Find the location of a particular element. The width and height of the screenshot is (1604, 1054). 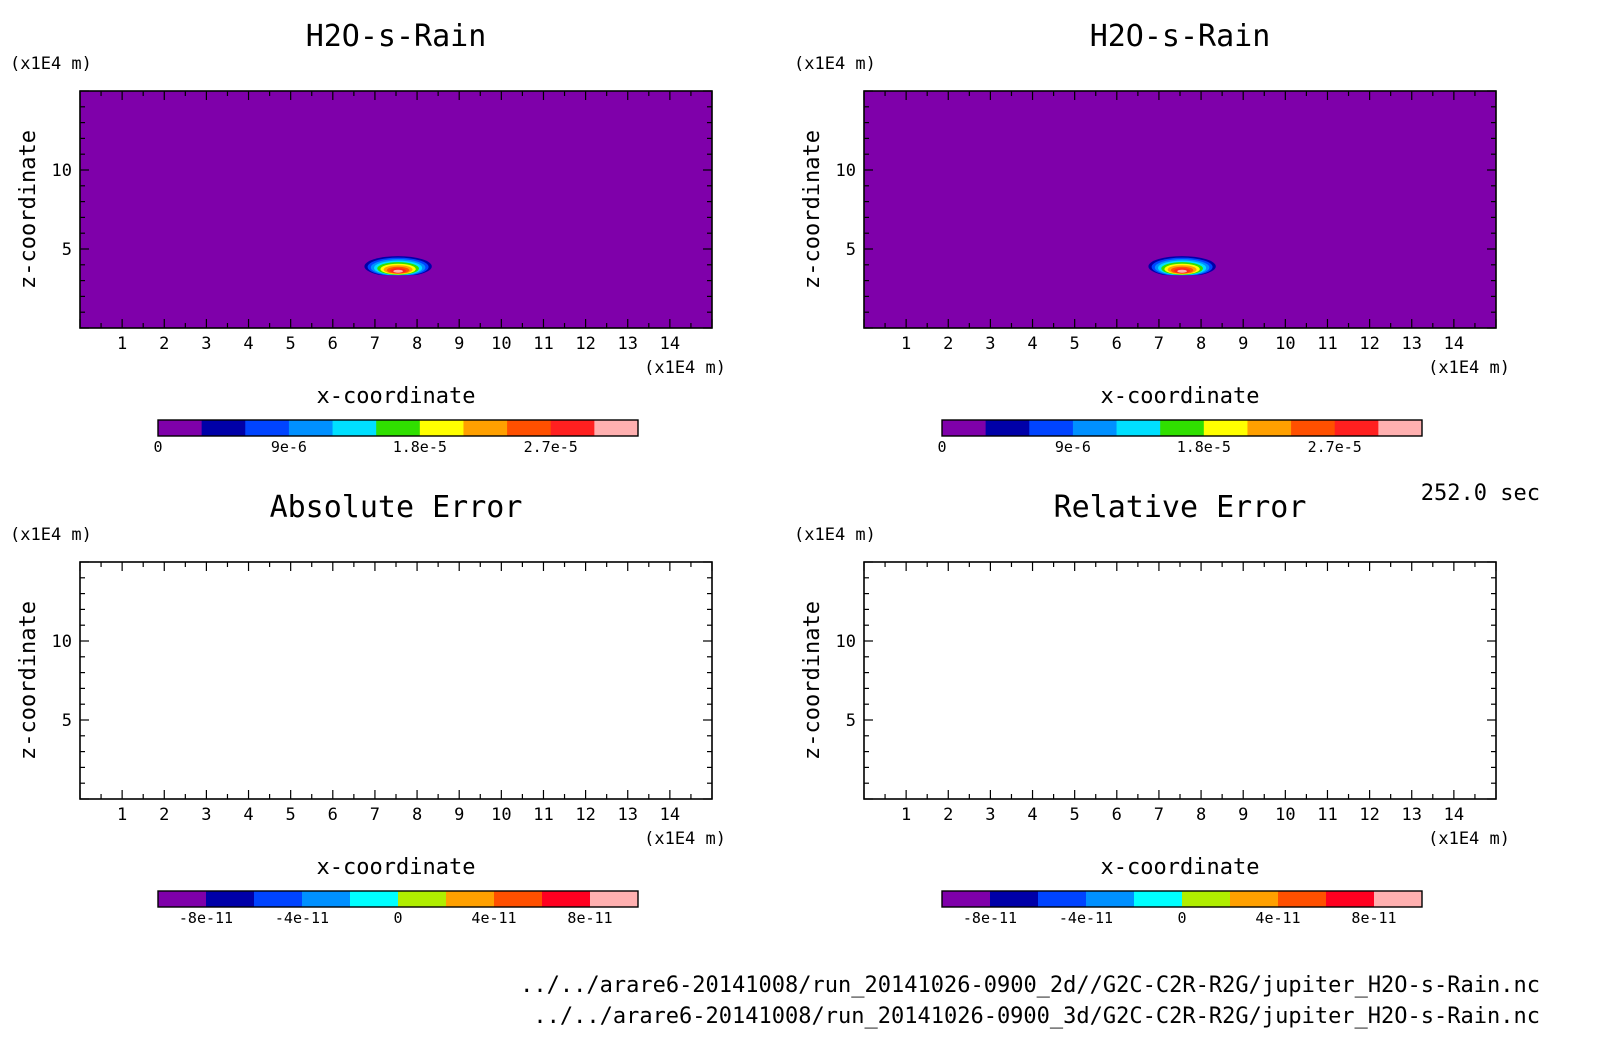

colorbar-tick-label: -4e-11 is located at coordinates (1086, 918).